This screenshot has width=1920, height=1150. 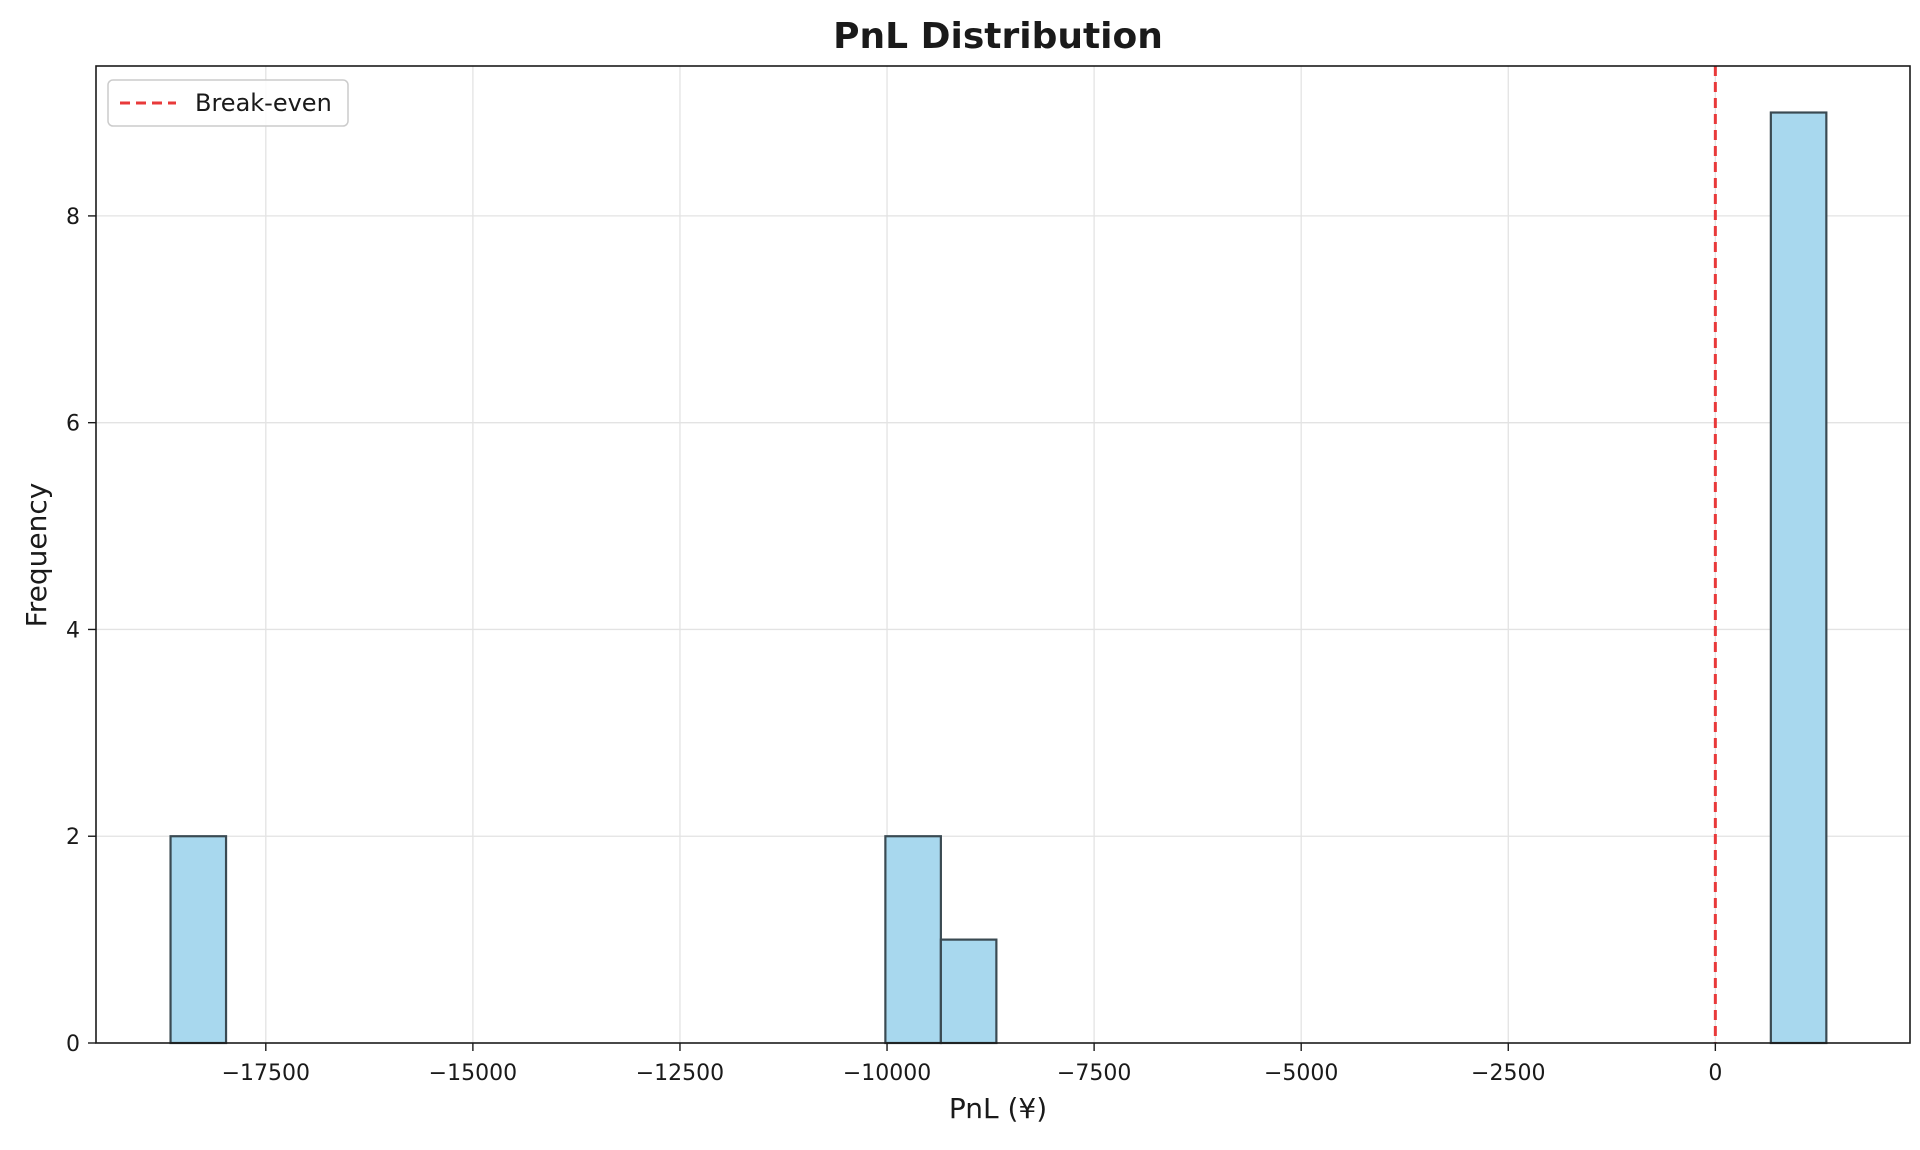 What do you see at coordinates (473, 1073) in the screenshot?
I see `x-tick-label: −15000` at bounding box center [473, 1073].